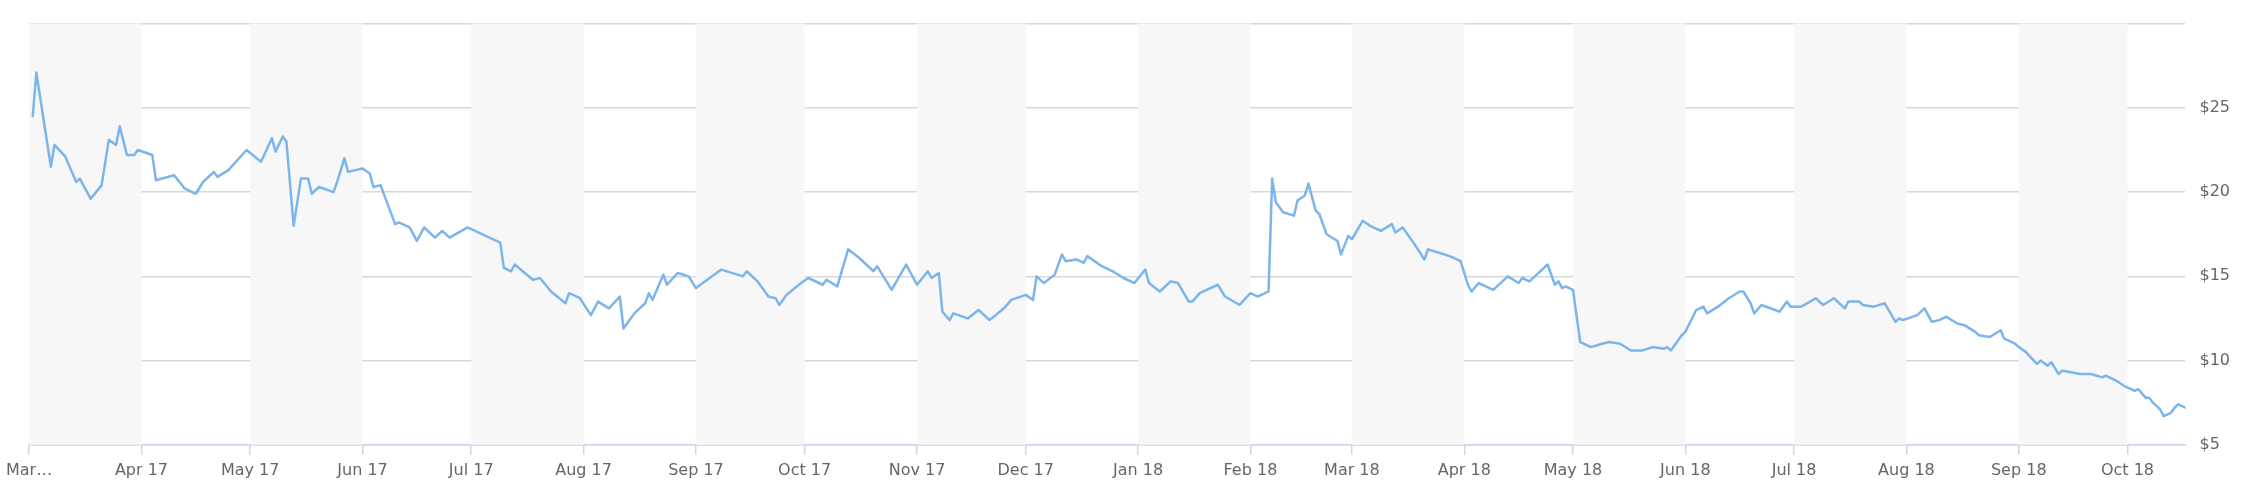 Image resolution: width=2252 pixels, height=494 pixels. Describe the element at coordinates (805, 469) in the screenshot. I see `x-tick-label: Oct 17` at that location.